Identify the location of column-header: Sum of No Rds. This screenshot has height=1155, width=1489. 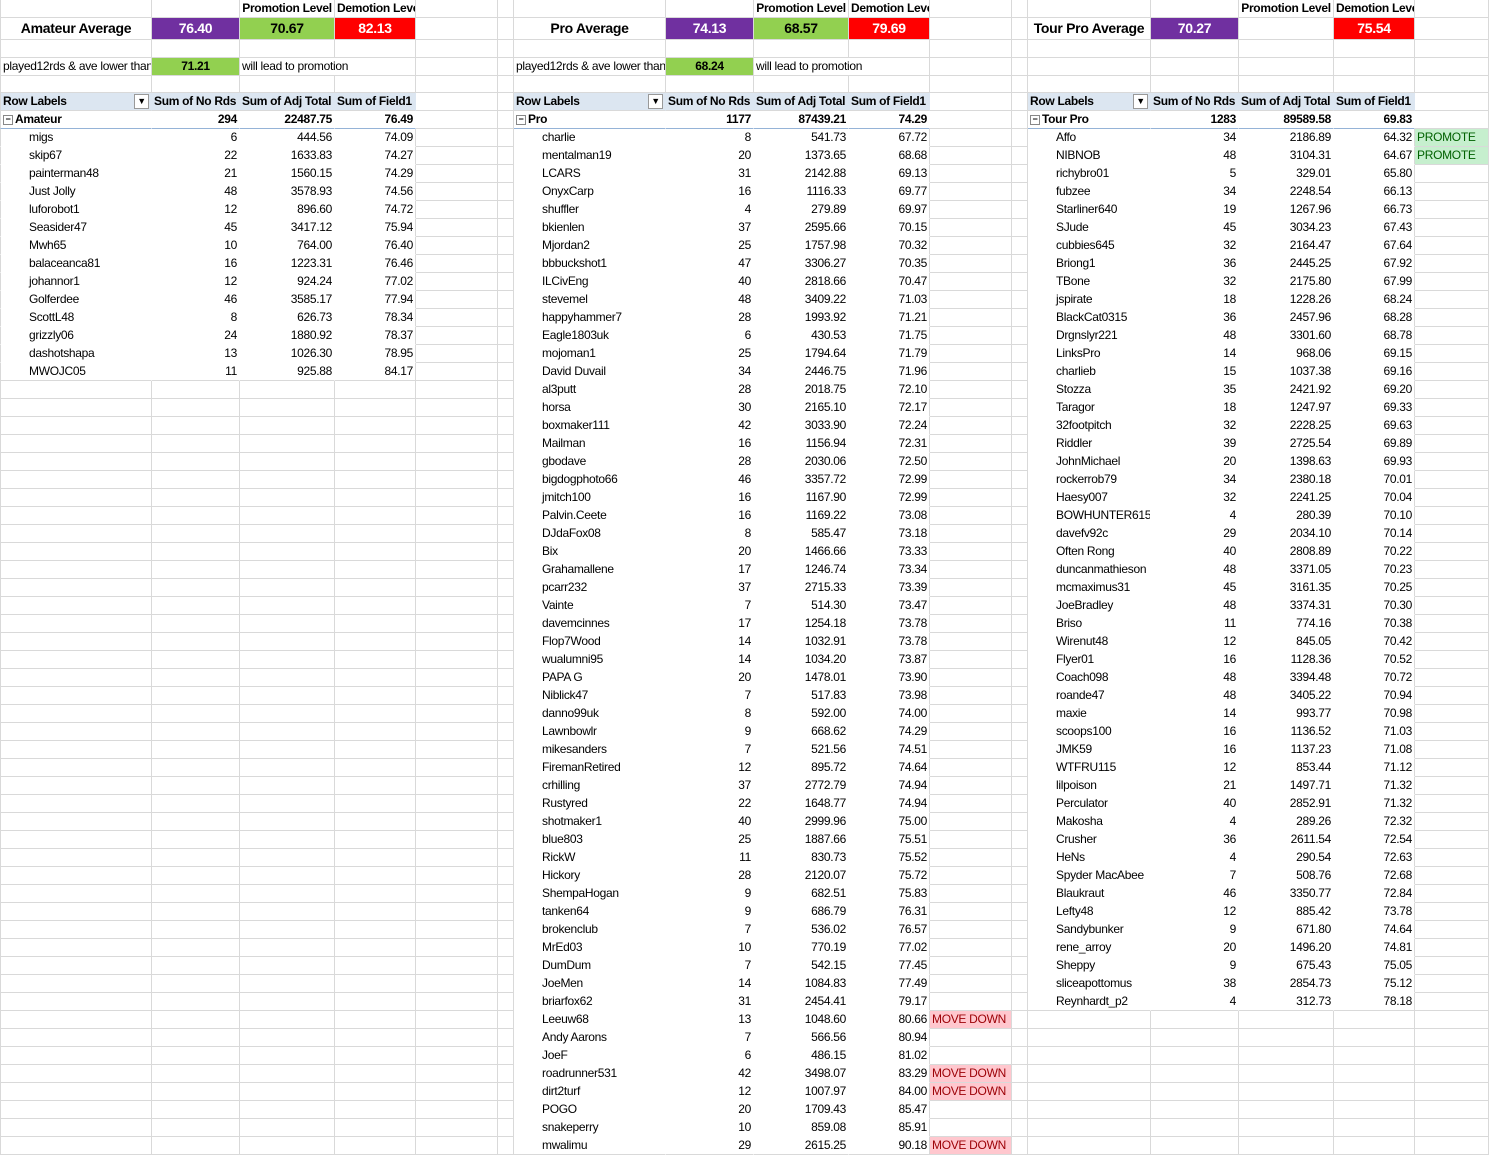
(1195, 102).